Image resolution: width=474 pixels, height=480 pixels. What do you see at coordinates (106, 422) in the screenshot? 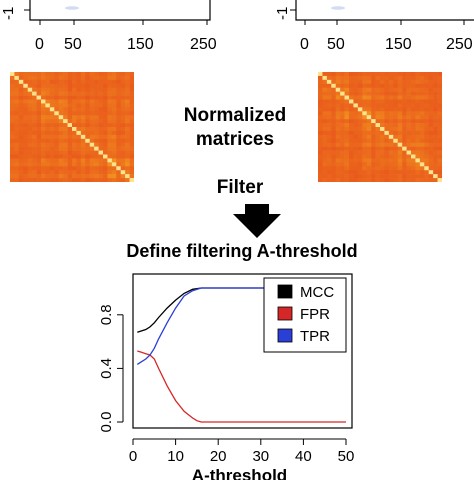
I see `y-tick-label: 0.0` at bounding box center [106, 422].